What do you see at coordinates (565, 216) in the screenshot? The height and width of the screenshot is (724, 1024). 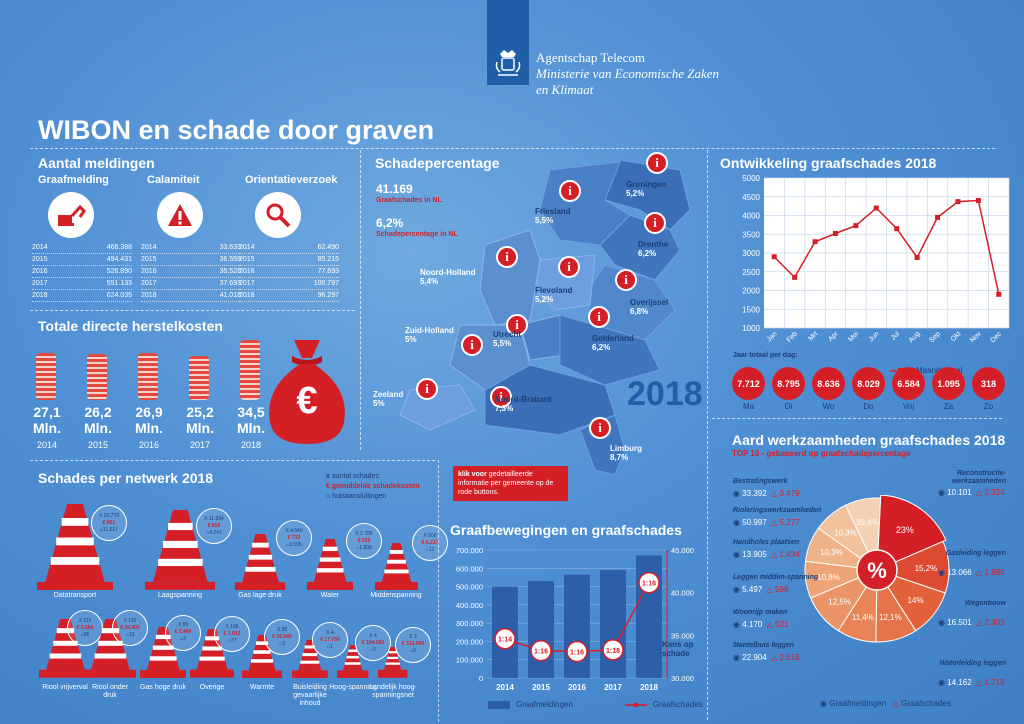 I see `province-label-friesland: Friesland 5,5%` at bounding box center [565, 216].